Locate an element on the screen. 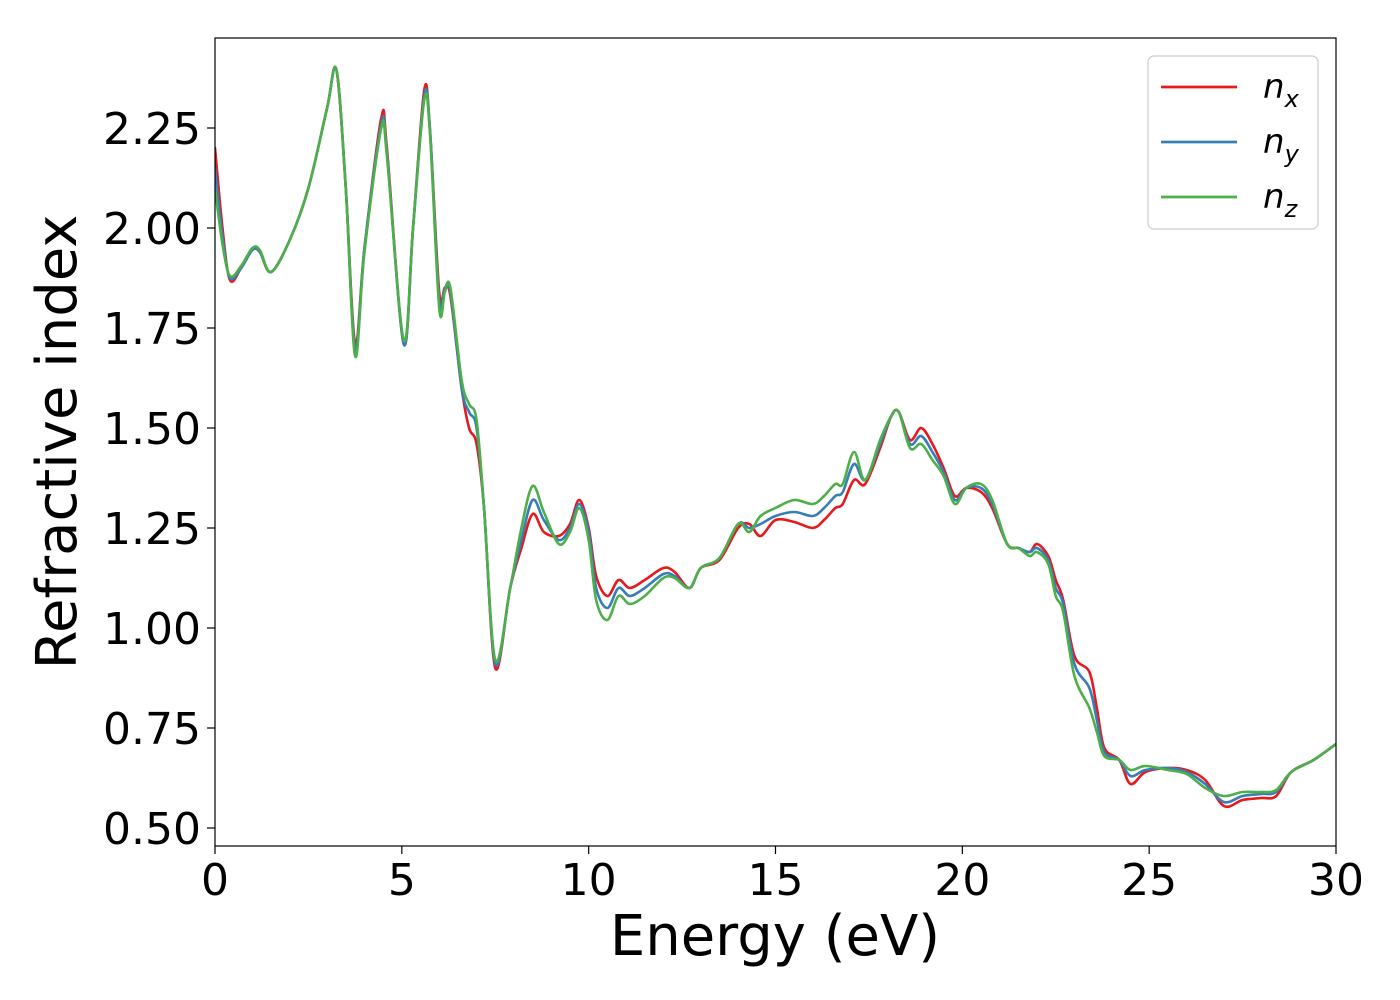 Image resolution: width=1400 pixels, height=1000 pixels. legend-label-ny: ny is located at coordinates (1281, 145).